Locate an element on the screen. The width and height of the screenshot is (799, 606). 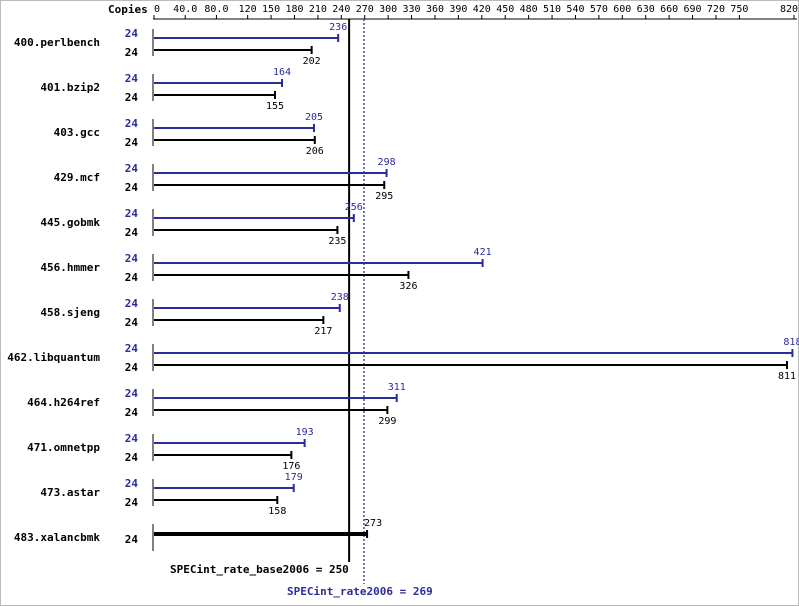
category-label: 445.gobmk is located at coordinates (70, 222).